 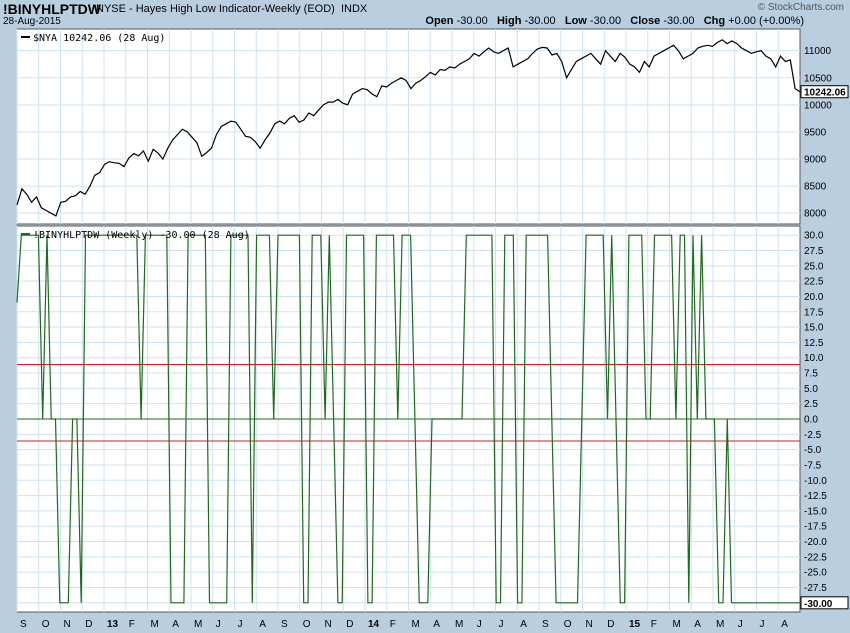 I want to click on indicator-ytick-label: 30.0, so click(x=814, y=236).